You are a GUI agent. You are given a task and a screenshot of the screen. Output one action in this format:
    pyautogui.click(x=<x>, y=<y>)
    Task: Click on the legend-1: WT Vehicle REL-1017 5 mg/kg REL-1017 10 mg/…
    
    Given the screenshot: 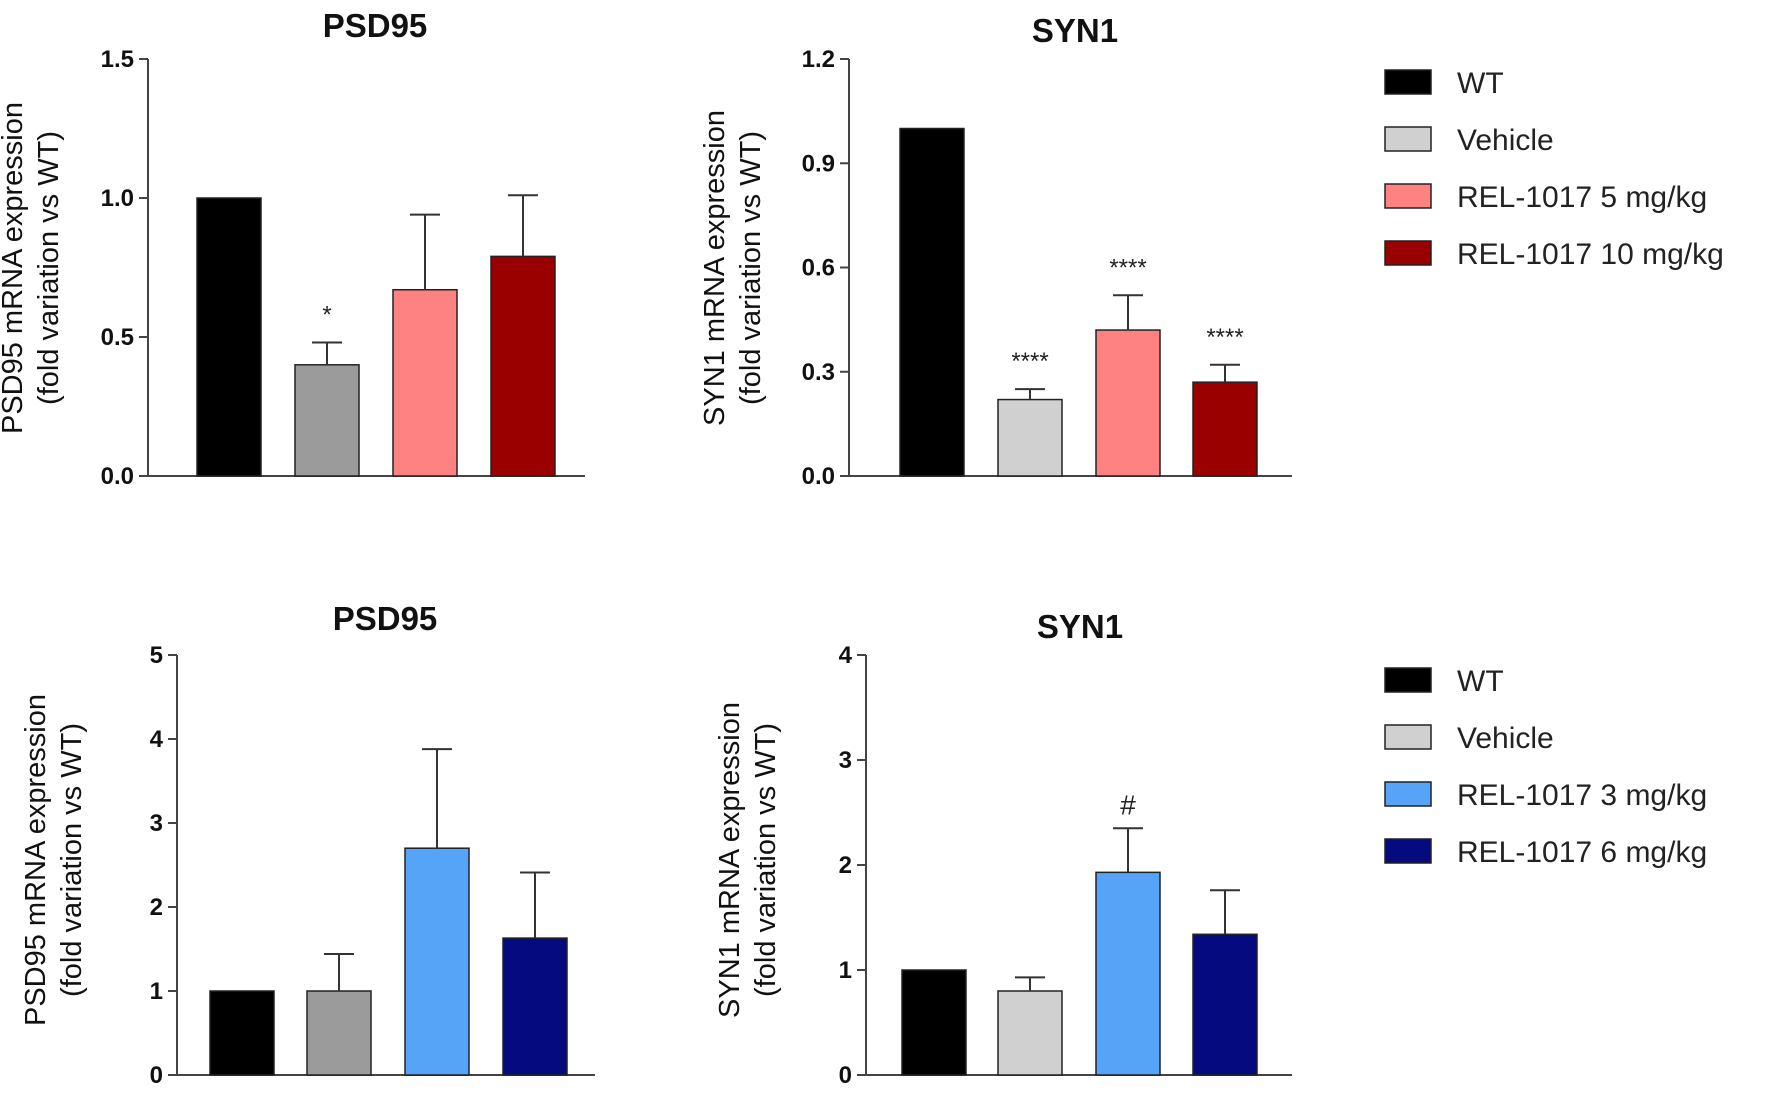 What is the action you would take?
    pyautogui.click(x=1554, y=169)
    